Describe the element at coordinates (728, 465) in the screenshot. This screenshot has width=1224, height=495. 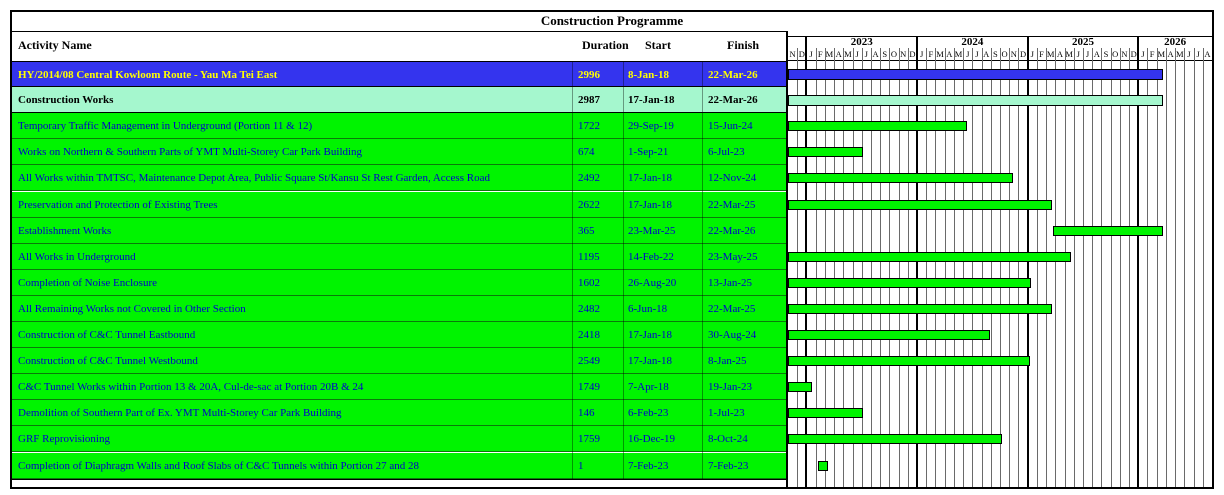
I see `finish-date-cell: 7-Feb-23` at that location.